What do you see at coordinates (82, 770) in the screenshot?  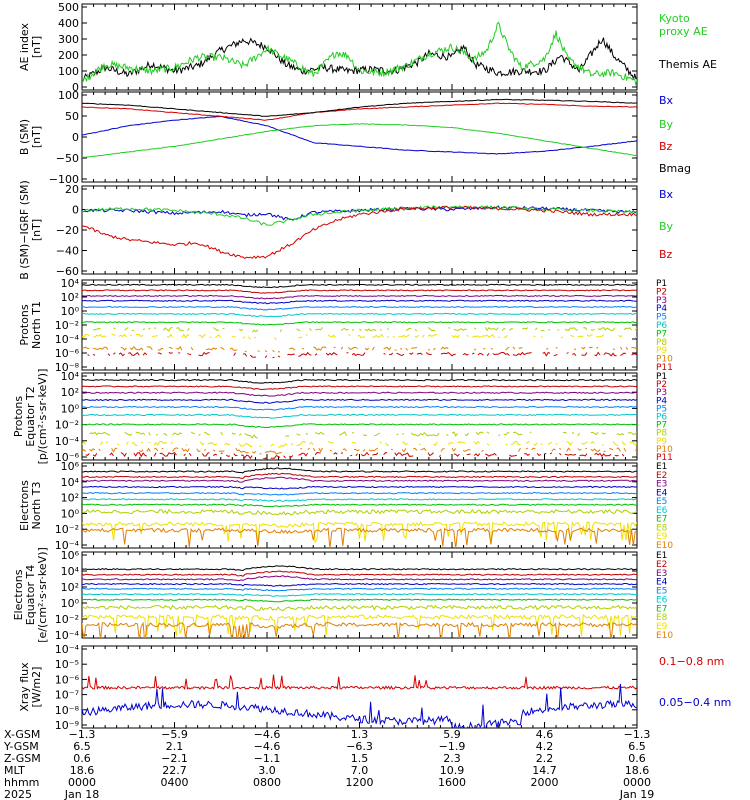 I see `footer-cell: 18.6` at bounding box center [82, 770].